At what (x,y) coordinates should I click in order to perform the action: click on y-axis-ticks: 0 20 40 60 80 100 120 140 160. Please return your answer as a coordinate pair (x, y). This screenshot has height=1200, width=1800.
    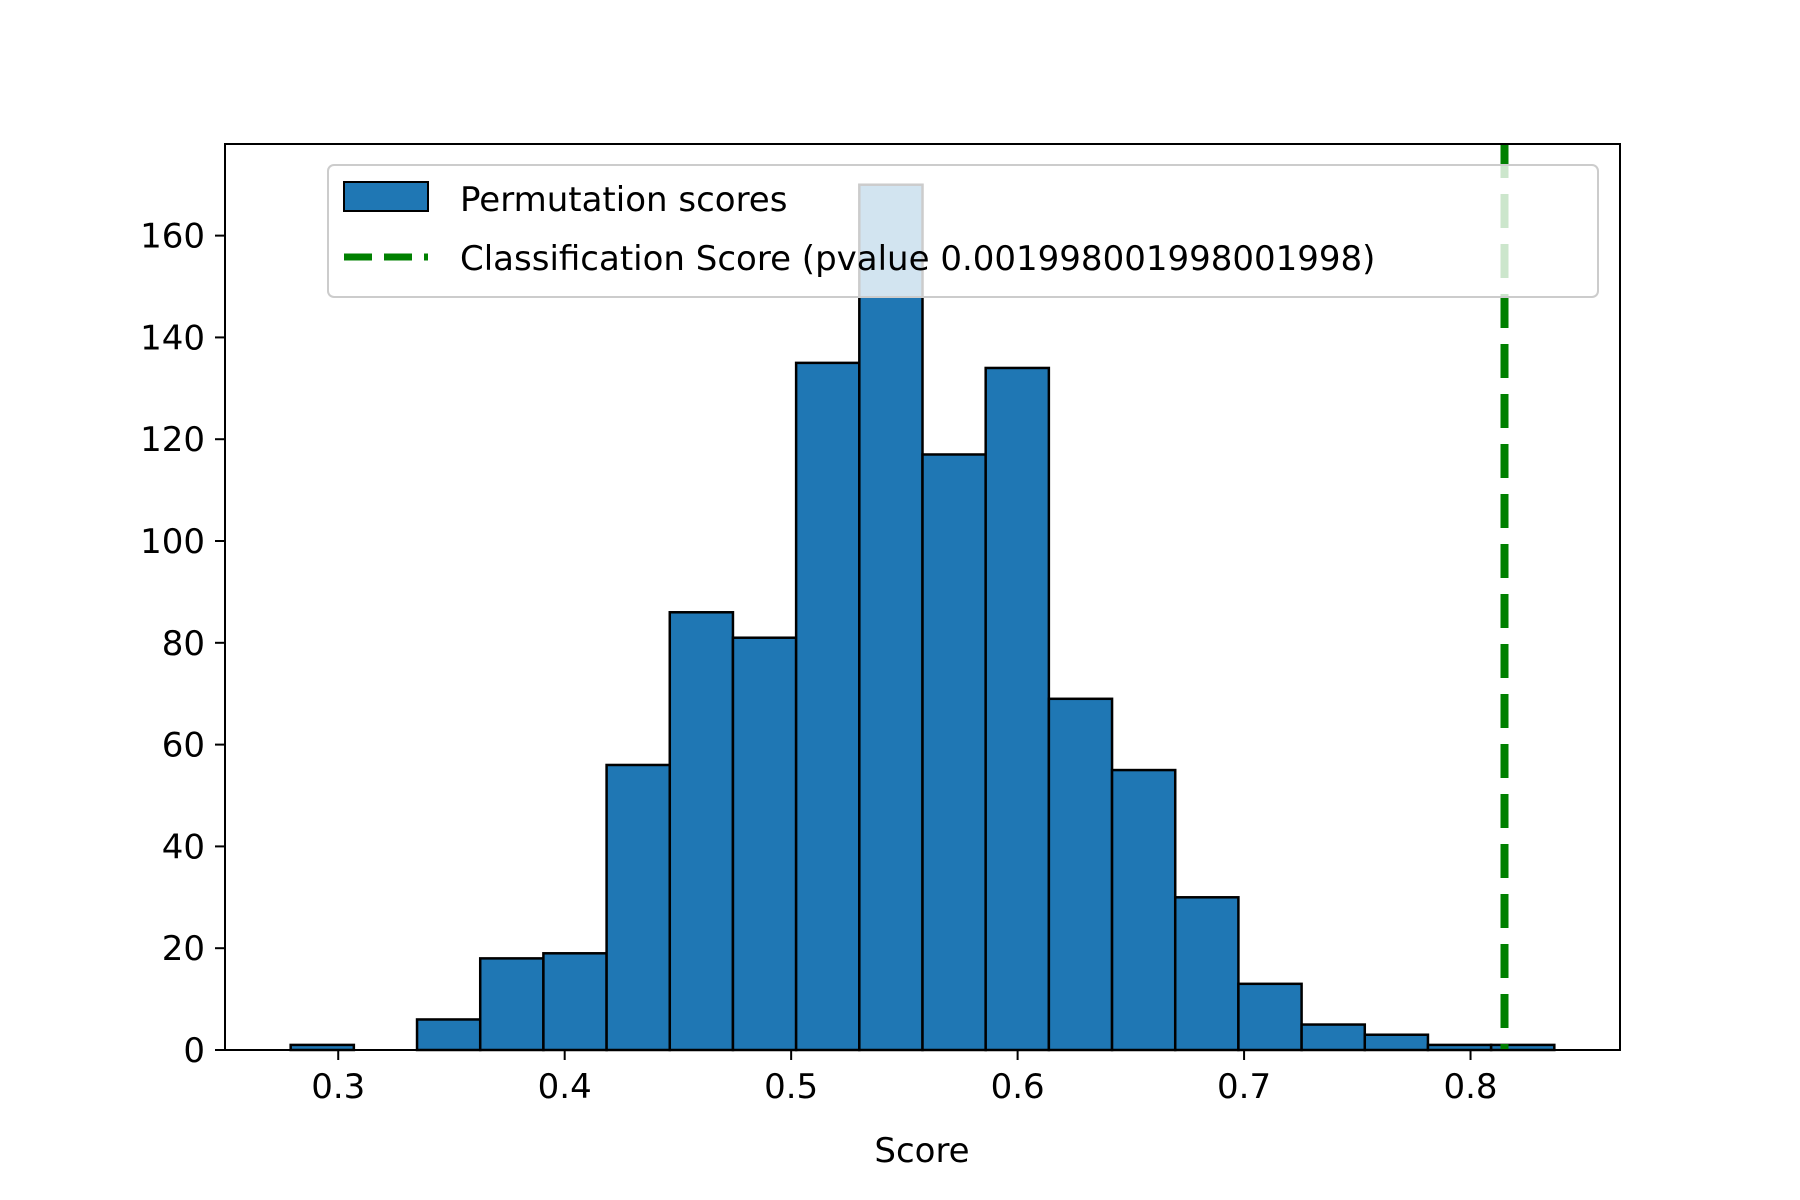
    Looking at the image, I should click on (182, 644).